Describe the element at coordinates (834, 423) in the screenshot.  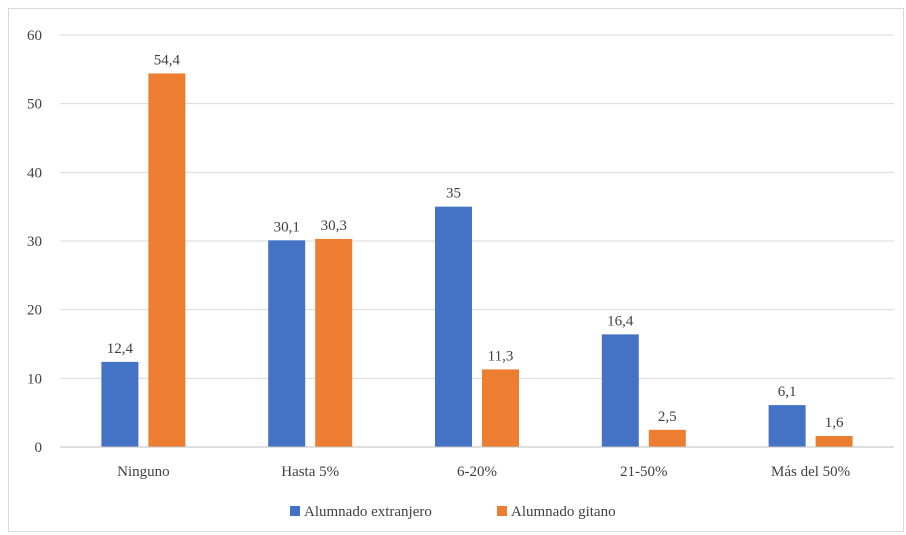
I see `data-label: 1,6` at that location.